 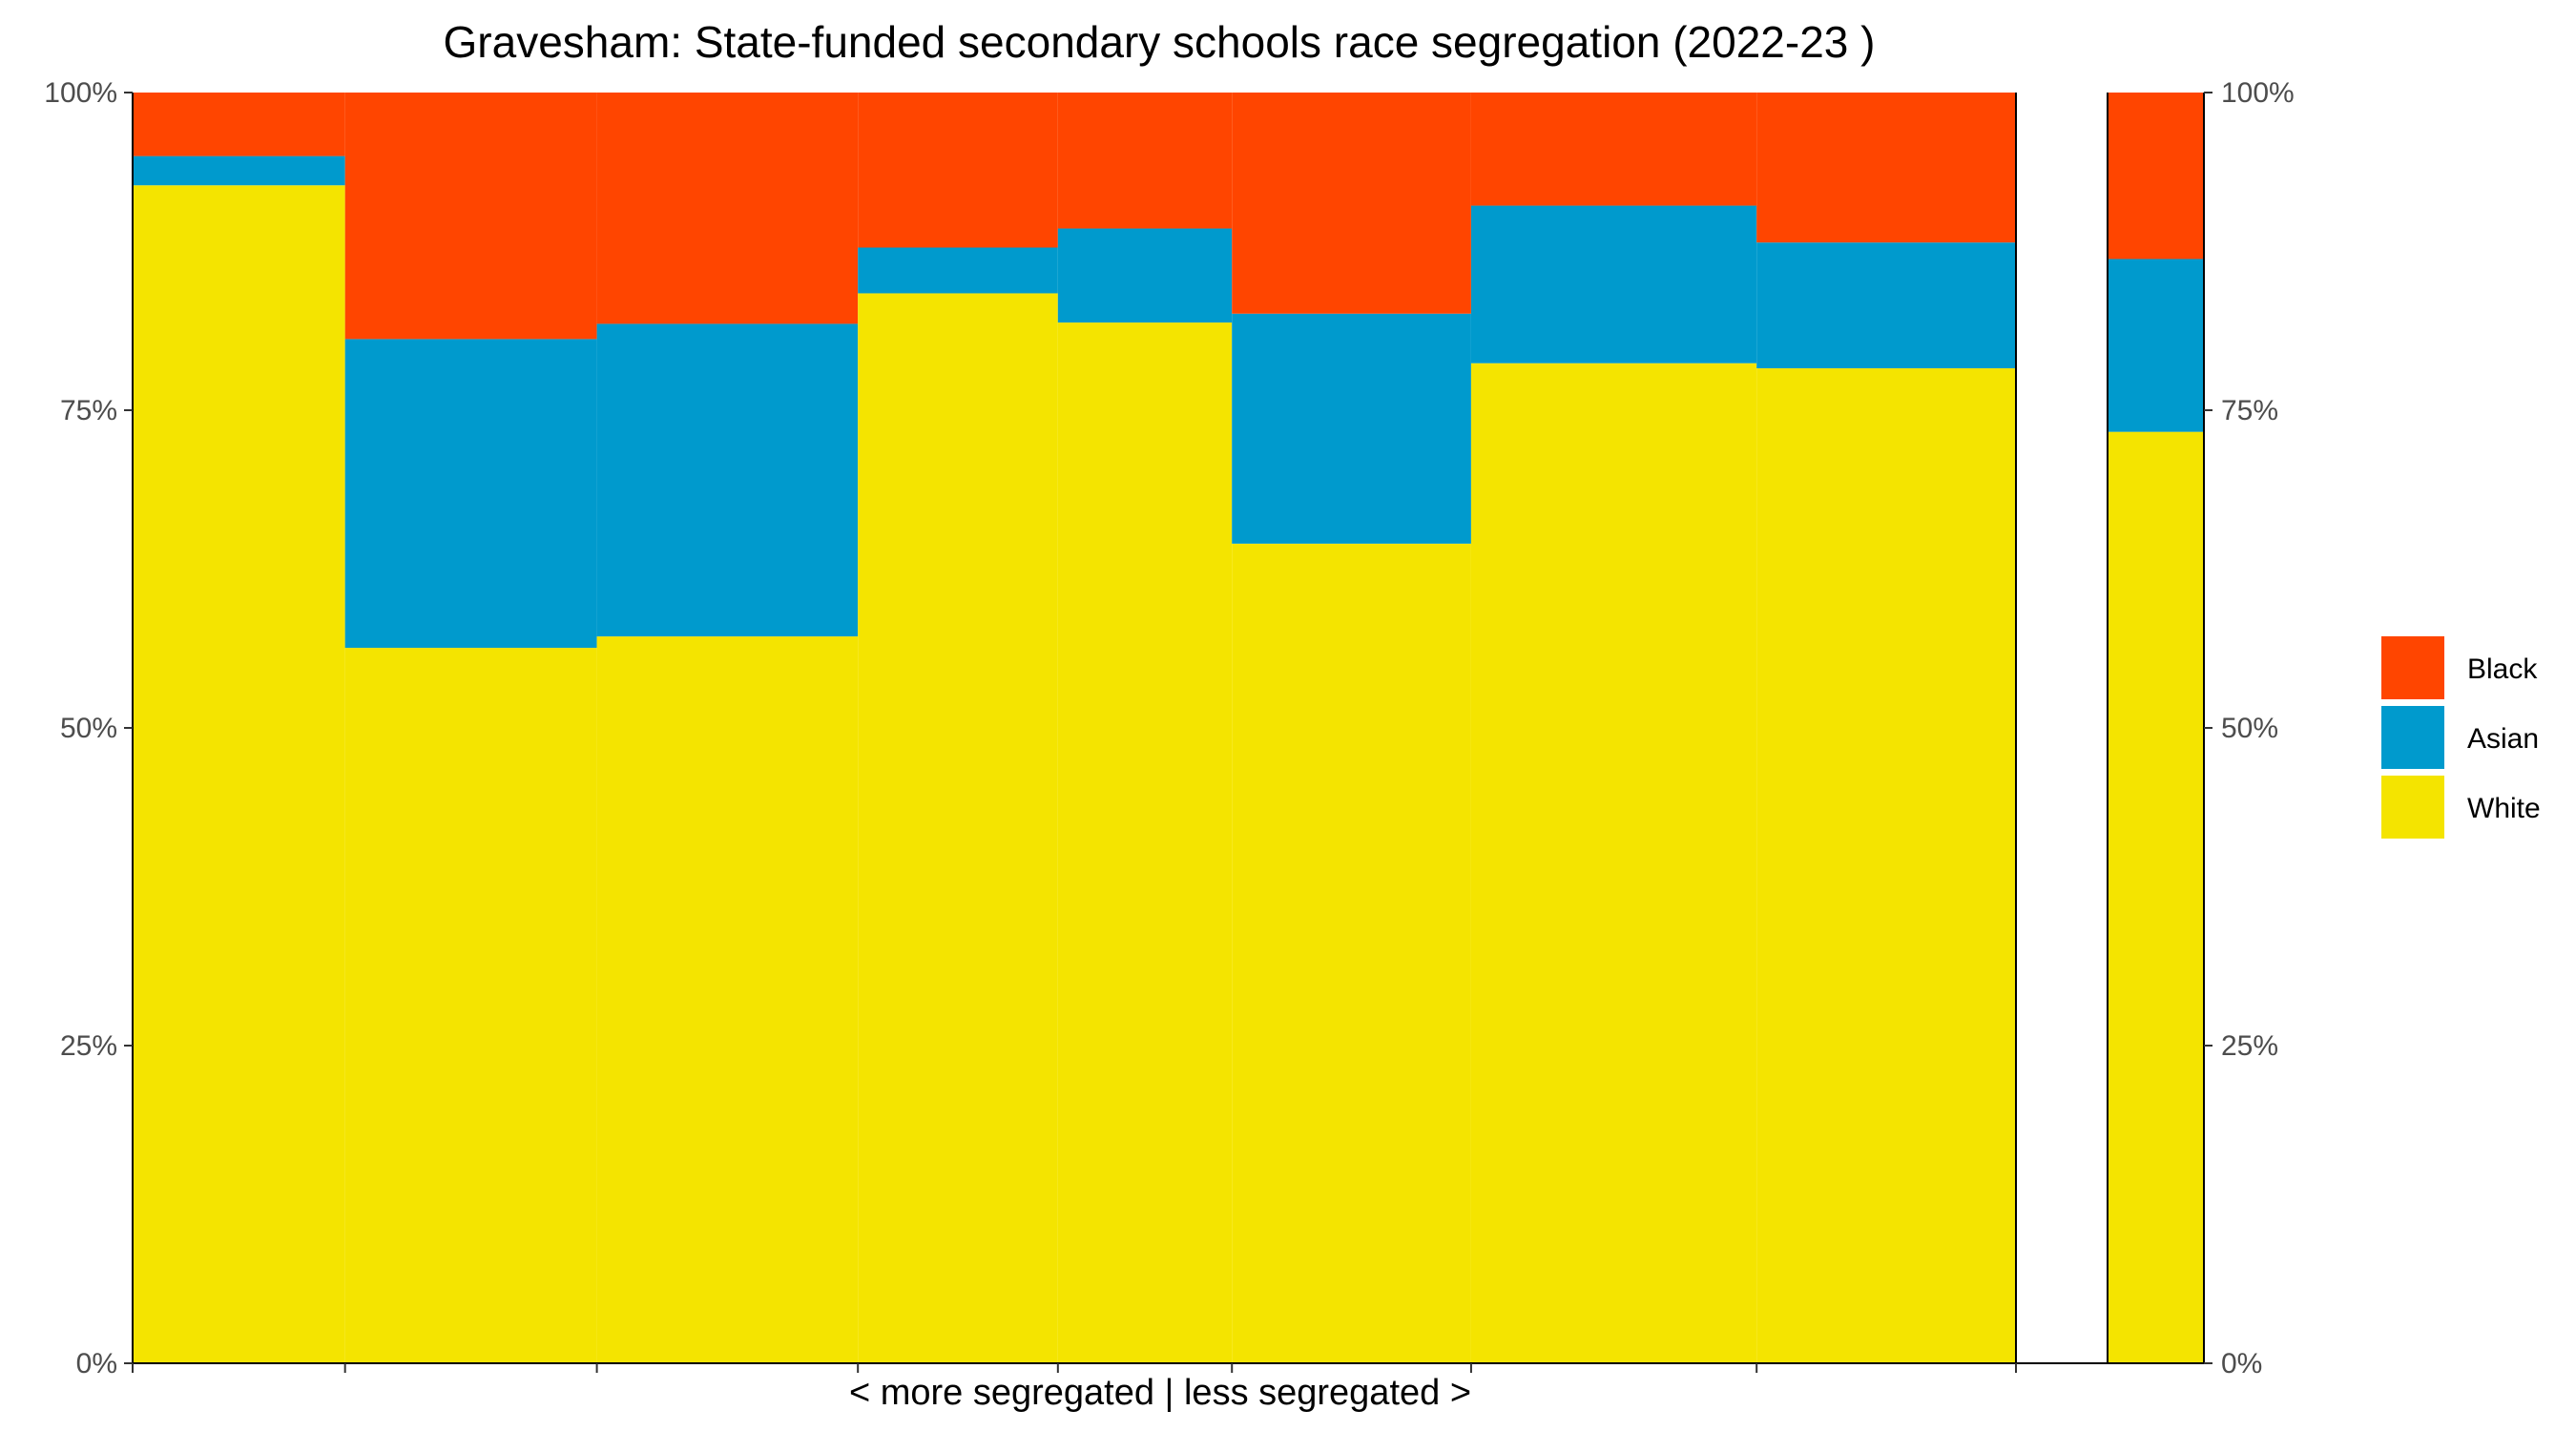 I want to click on bar-segment-white-total, so click(x=2156, y=897).